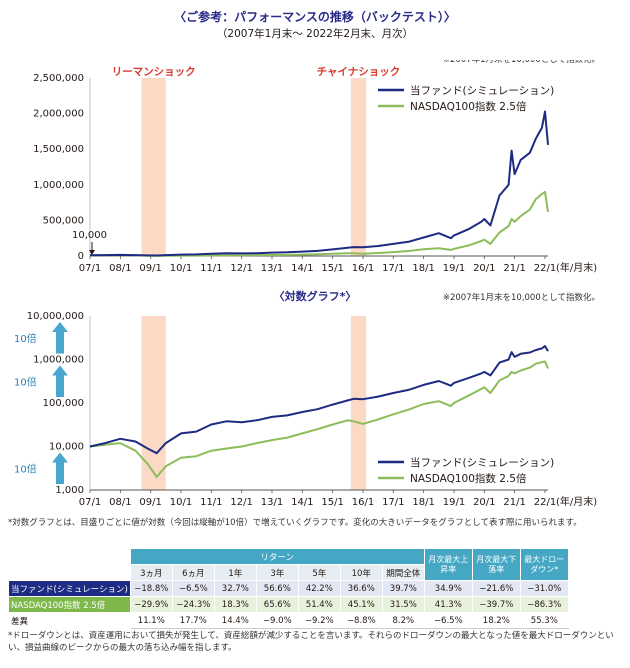 The width and height of the screenshot is (630, 668). Describe the element at coordinates (154, 72) in the screenshot. I see `shaded-period-label-0: リーマンショック` at that location.